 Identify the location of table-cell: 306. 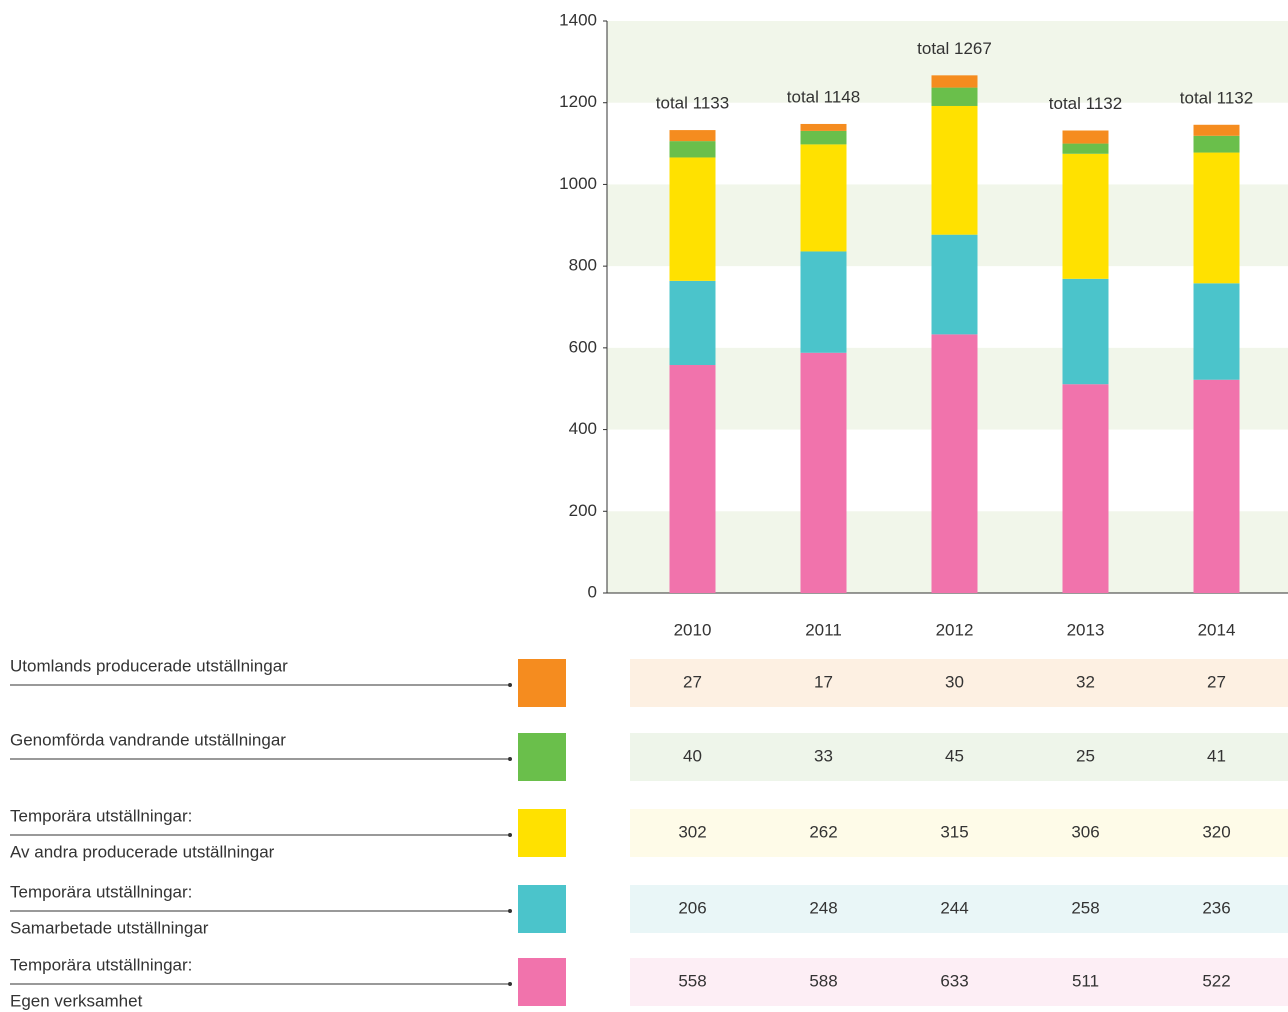
(1085, 831).